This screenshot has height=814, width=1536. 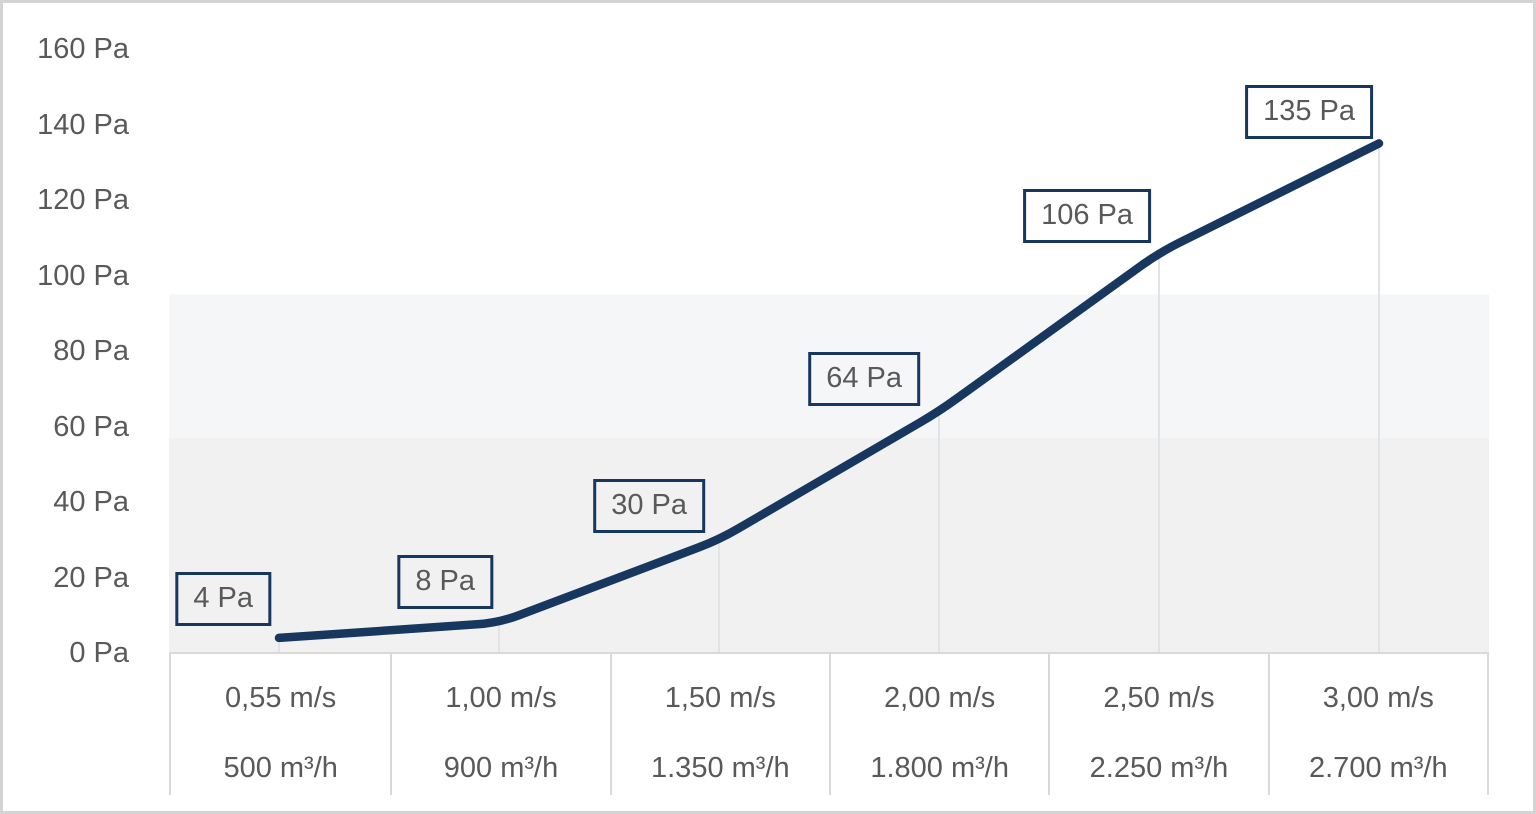 I want to click on y-axis-tick-label: 140 Pa, so click(x=83, y=125).